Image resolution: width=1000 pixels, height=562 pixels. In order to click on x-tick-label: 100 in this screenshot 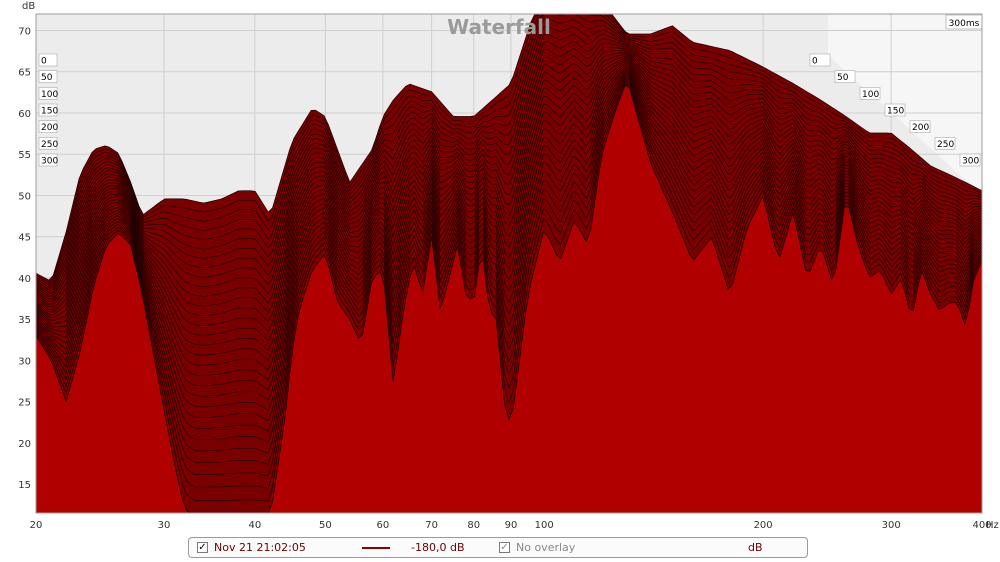, I will do `click(544, 525)`.